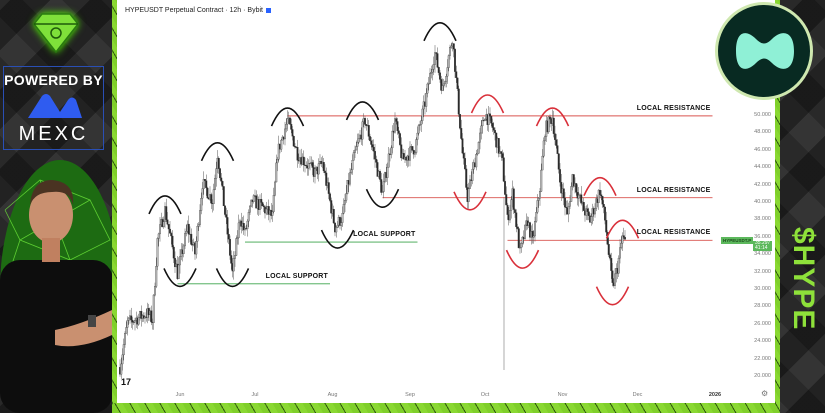 This screenshot has width=825, height=413. Describe the element at coordinates (332, 395) in the screenshot. I see `time-tick: Aug` at that location.